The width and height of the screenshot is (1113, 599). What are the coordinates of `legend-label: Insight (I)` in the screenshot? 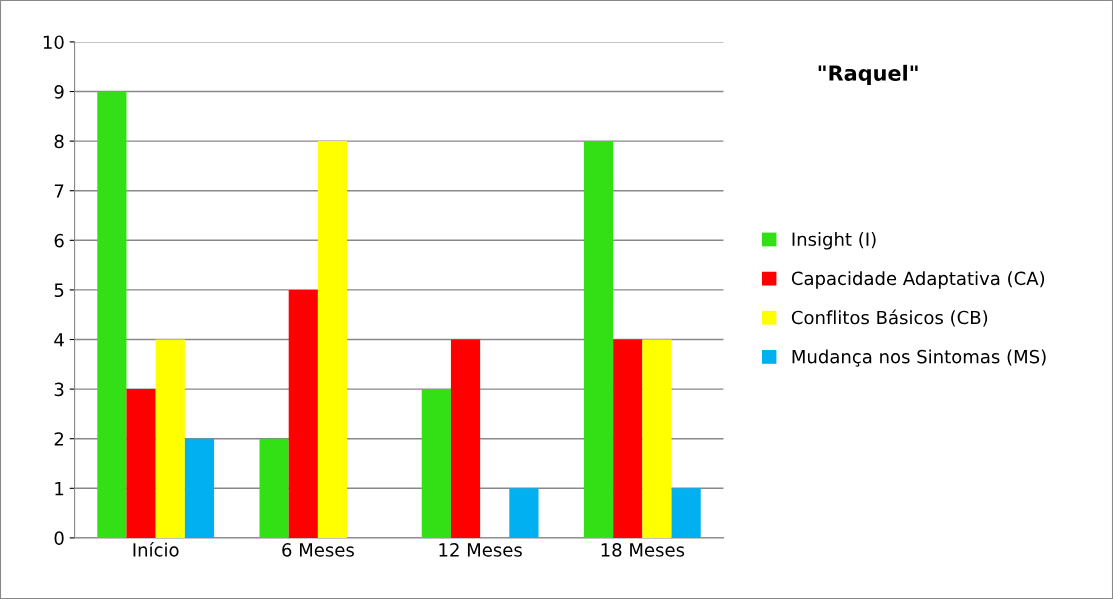 It's located at (834, 241).